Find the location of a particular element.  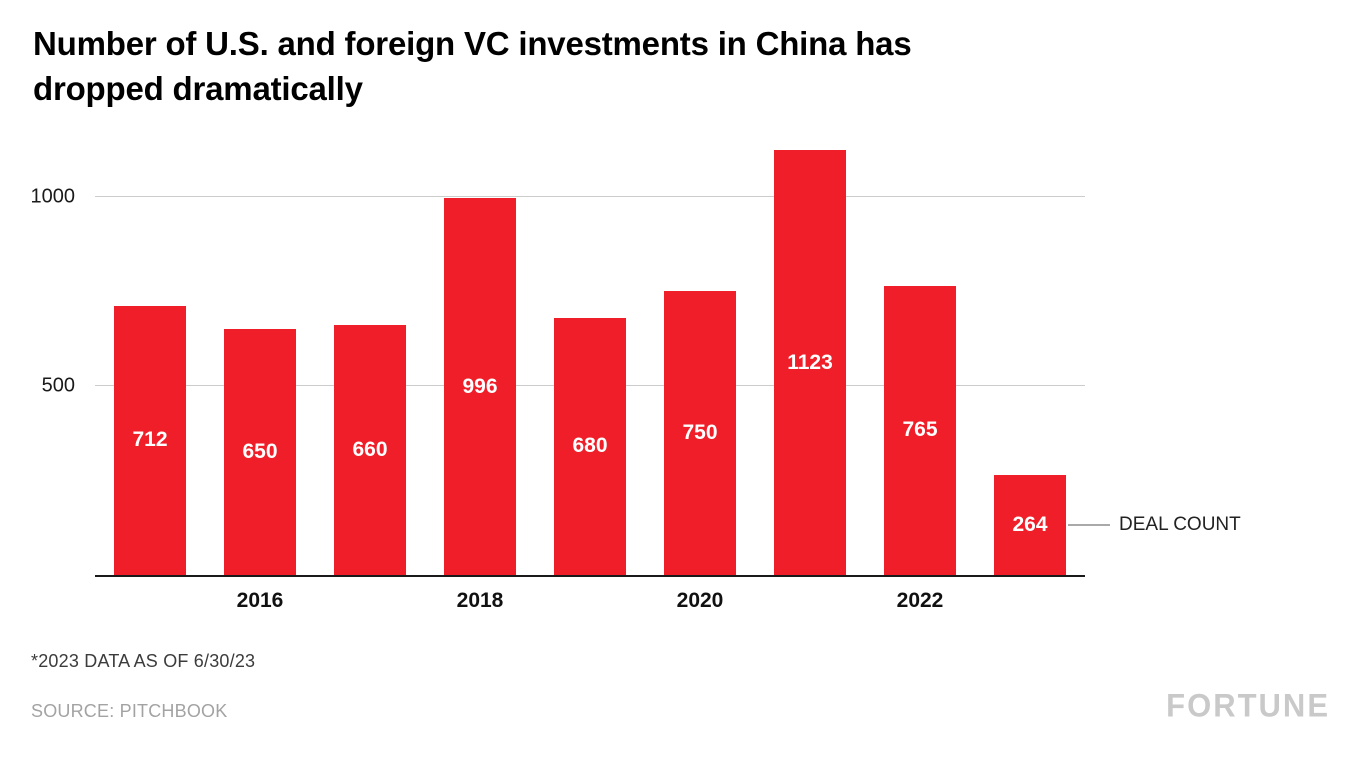

x-axis-tick-label-2018: 2018 is located at coordinates (480, 600).